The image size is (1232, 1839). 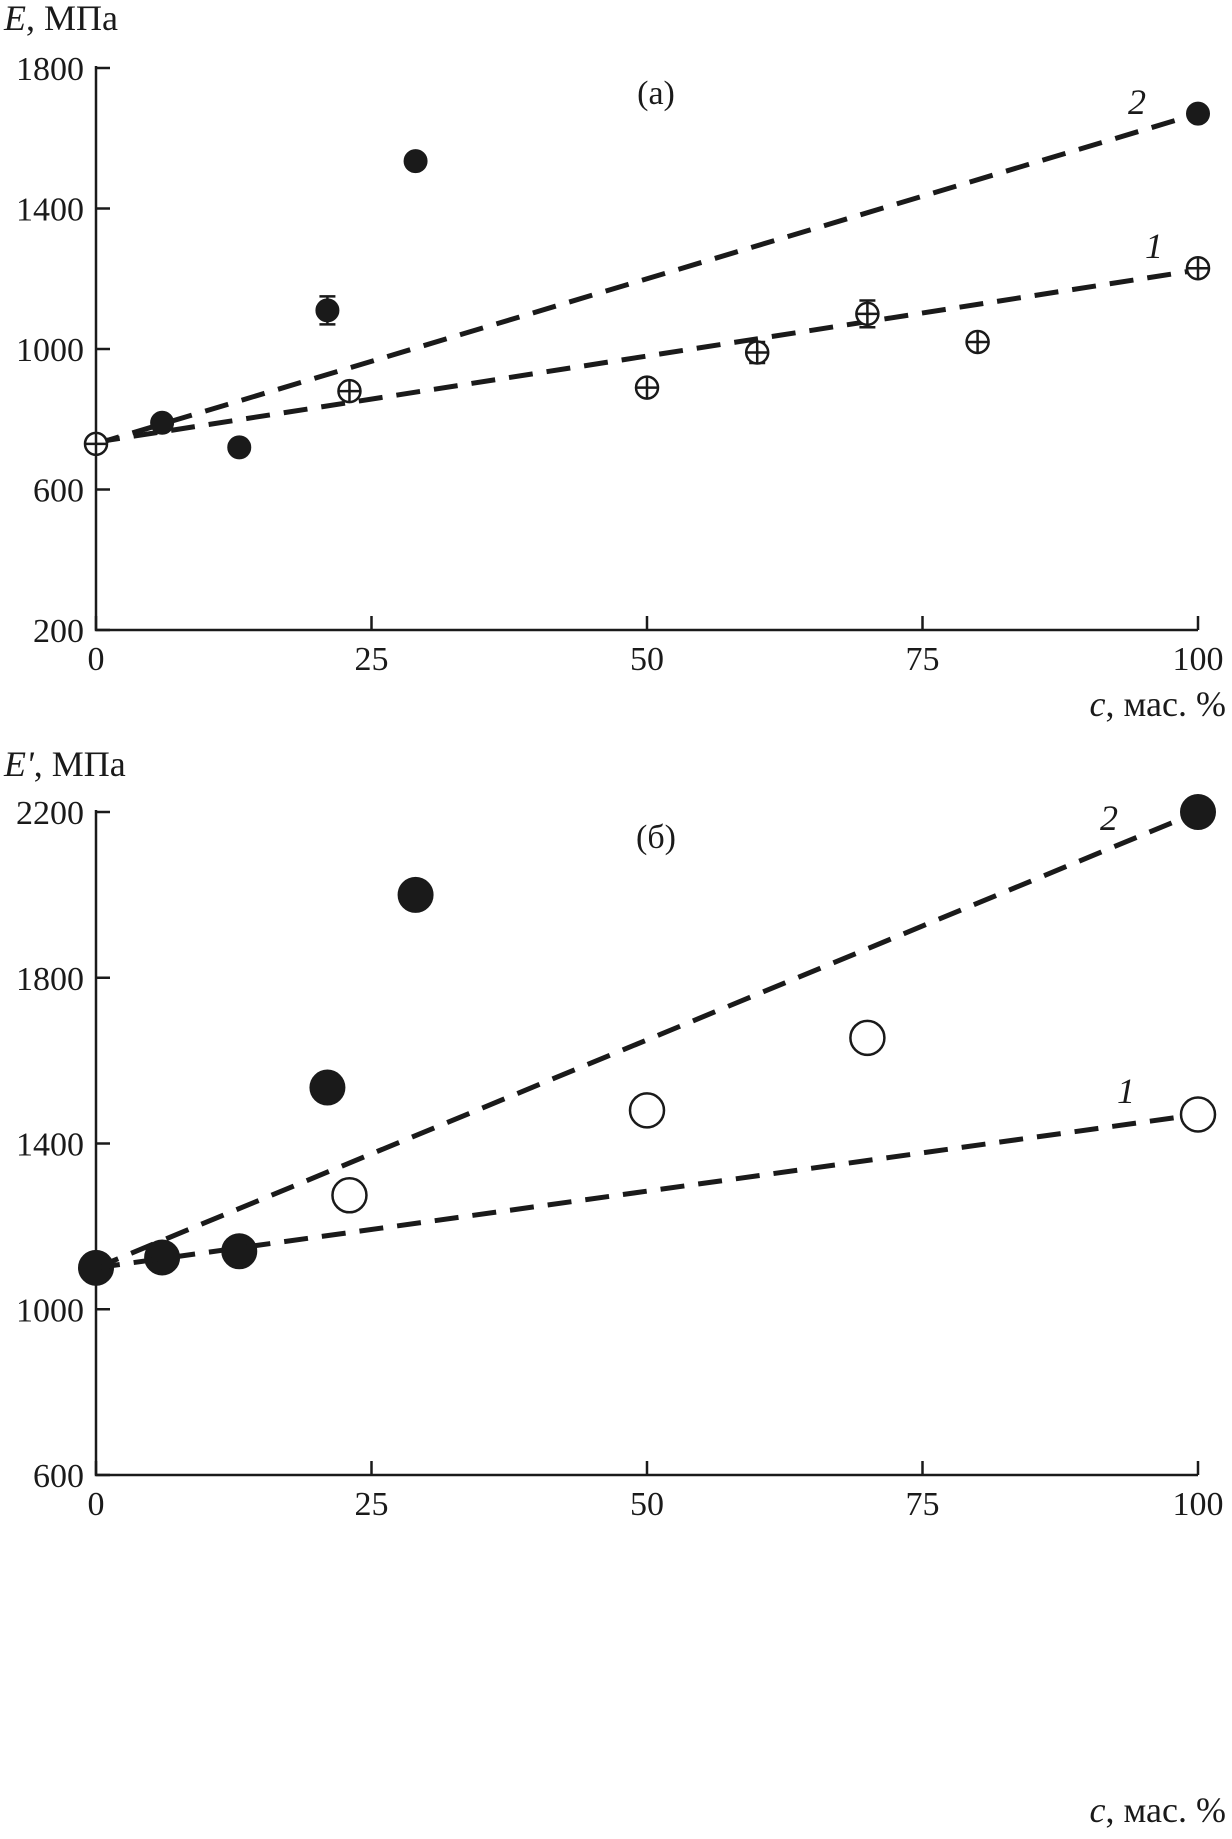 I want to click on y-axis-title: E, МПа, so click(x=60, y=19).